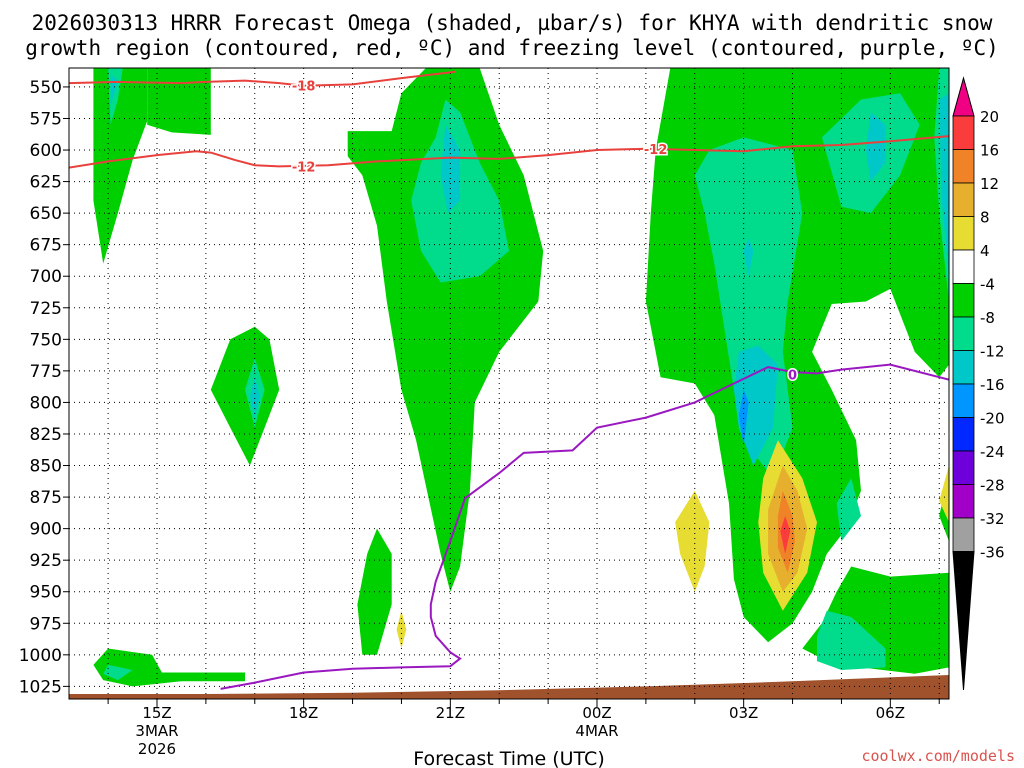 This screenshot has width=1024, height=768. Describe the element at coordinates (992, 452) in the screenshot. I see `colorbar-label: -24` at that location.